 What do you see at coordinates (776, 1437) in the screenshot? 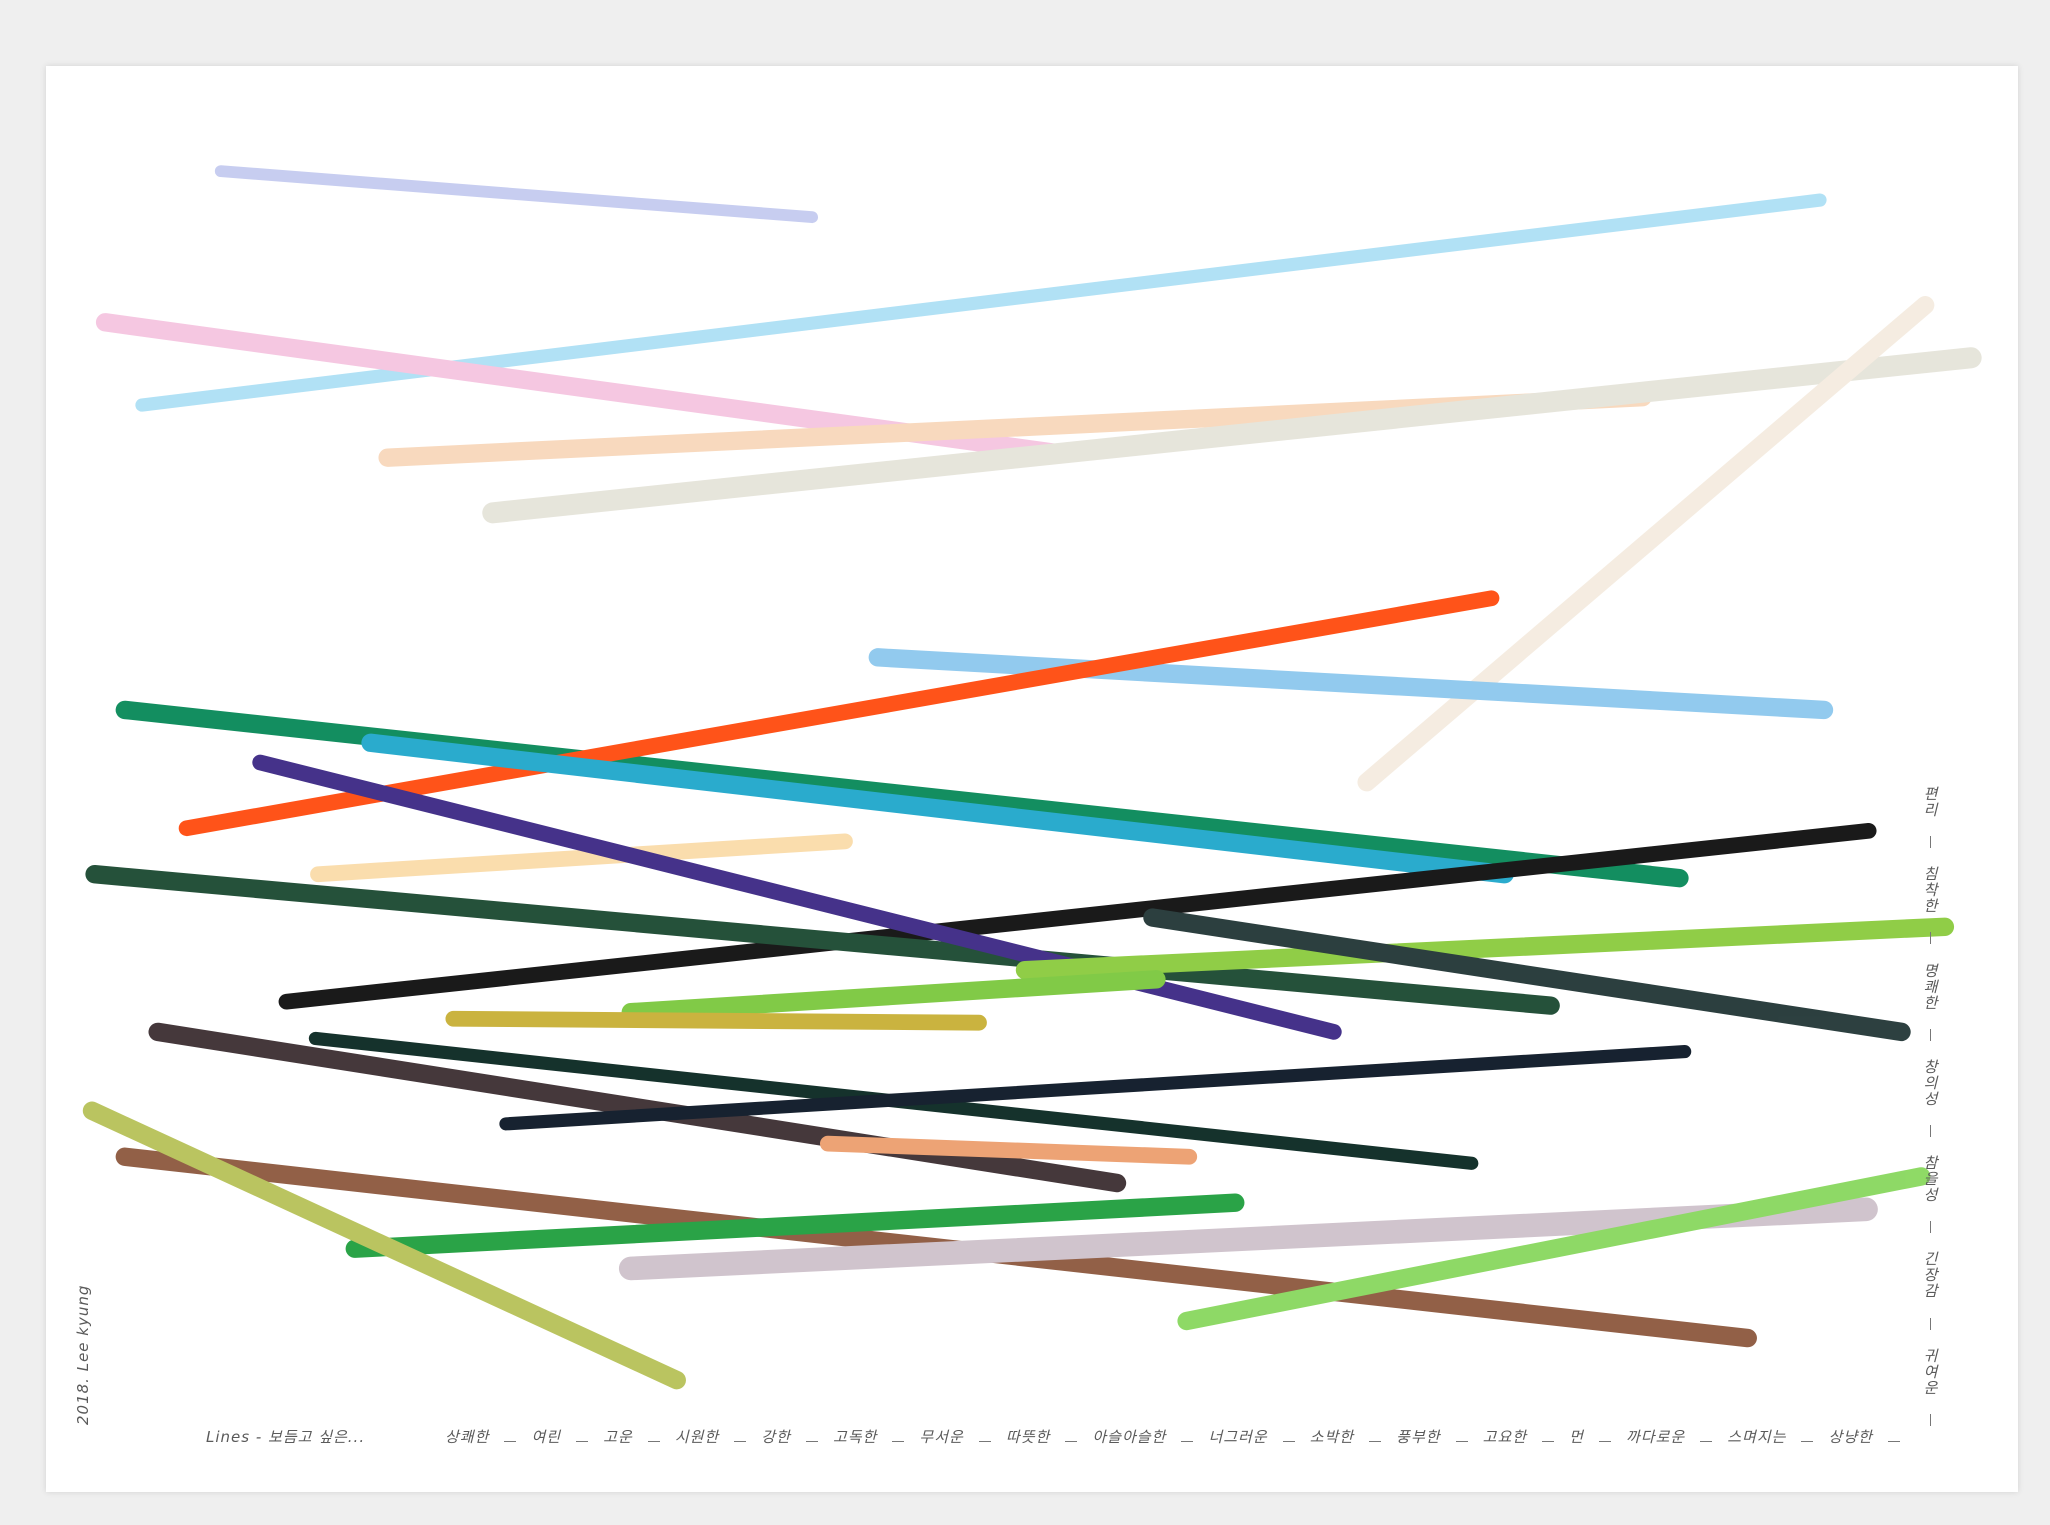
I see `word: 강한` at bounding box center [776, 1437].